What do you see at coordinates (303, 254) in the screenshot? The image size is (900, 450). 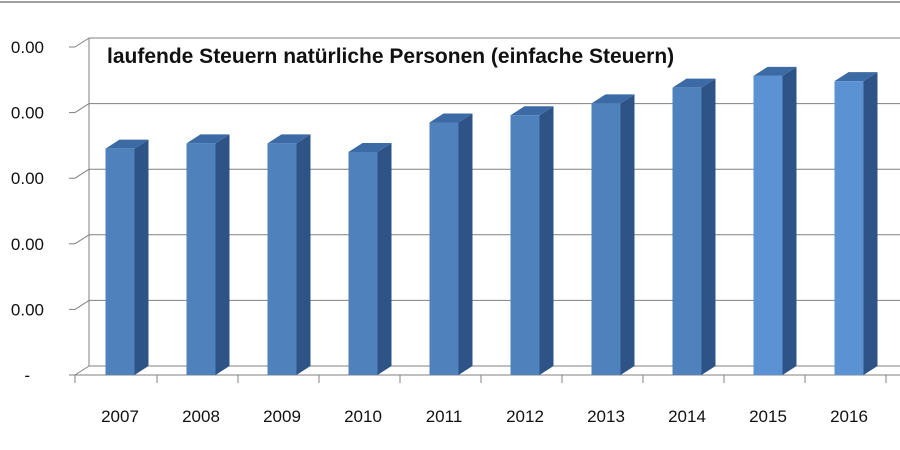 I see `bar-side-2009` at bounding box center [303, 254].